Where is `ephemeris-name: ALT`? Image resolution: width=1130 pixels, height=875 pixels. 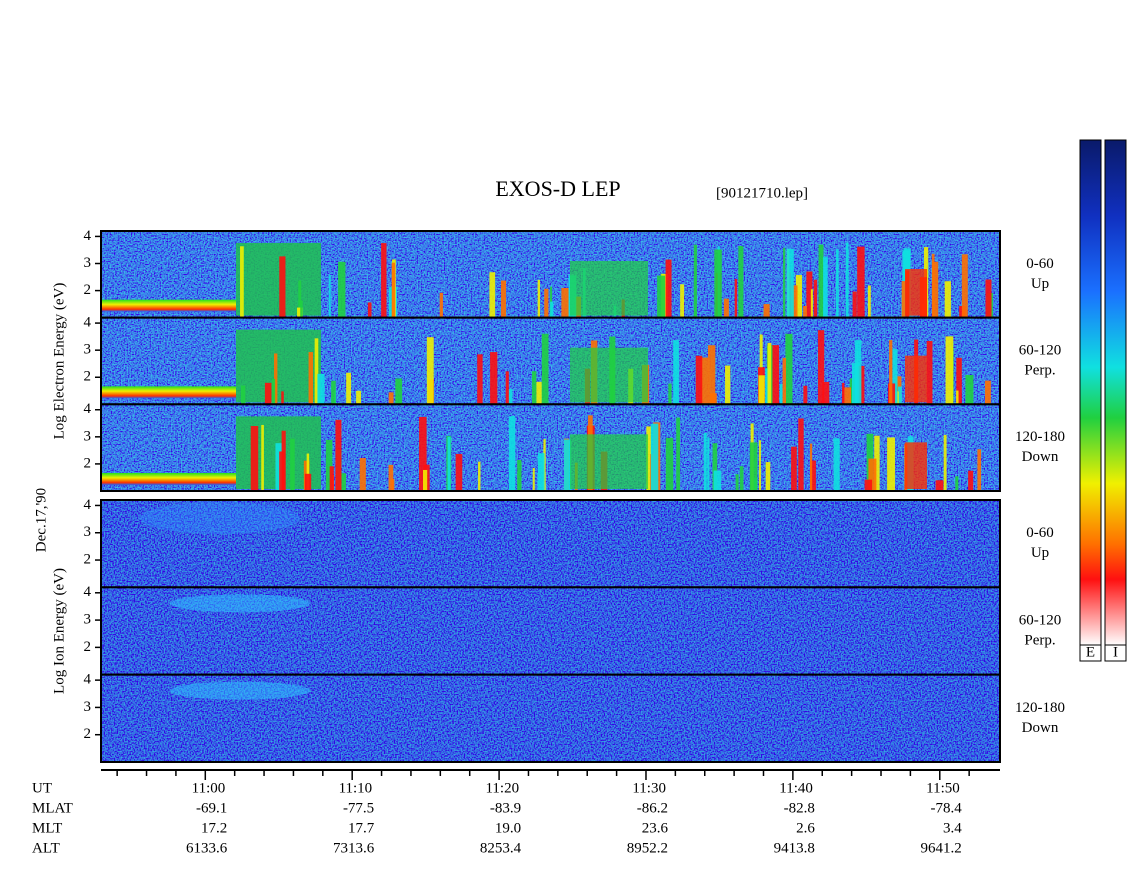 ephemeris-name: ALT is located at coordinates (46, 848).